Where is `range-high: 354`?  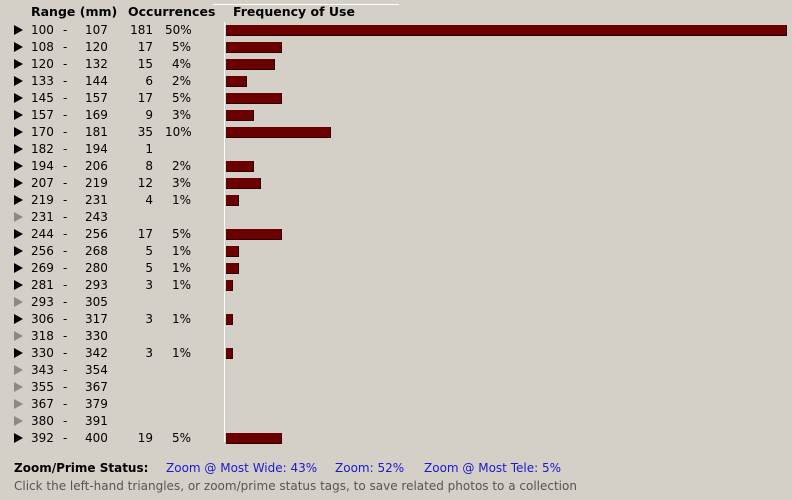
range-high: 354 is located at coordinates (96, 370).